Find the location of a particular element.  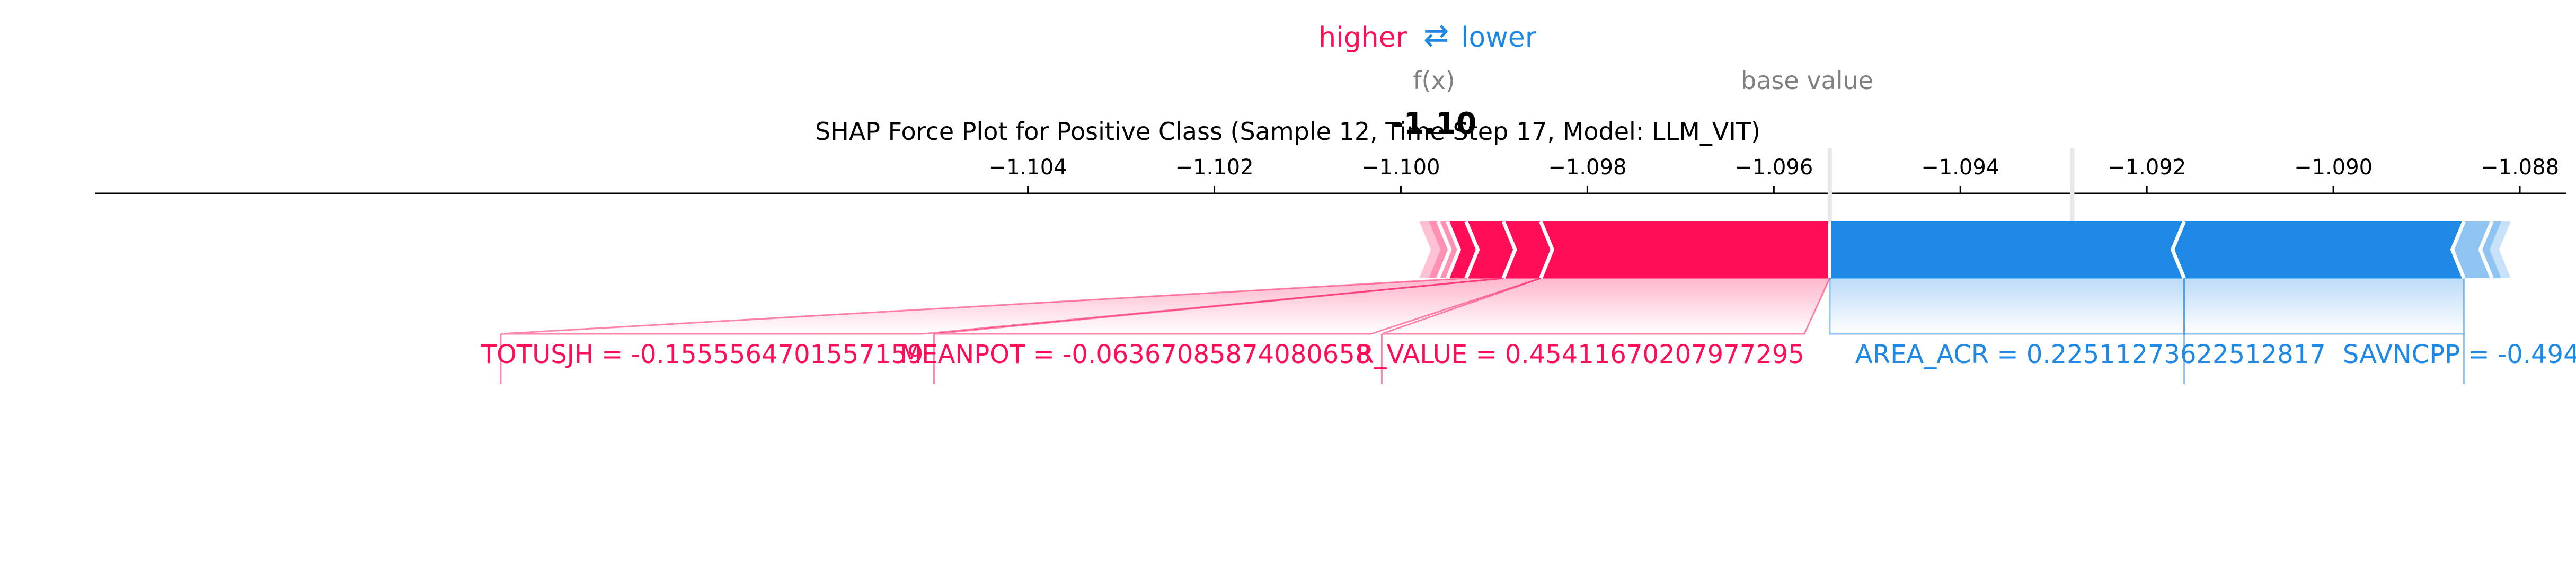

negative-force-tail is located at coordinates (2500, 249).